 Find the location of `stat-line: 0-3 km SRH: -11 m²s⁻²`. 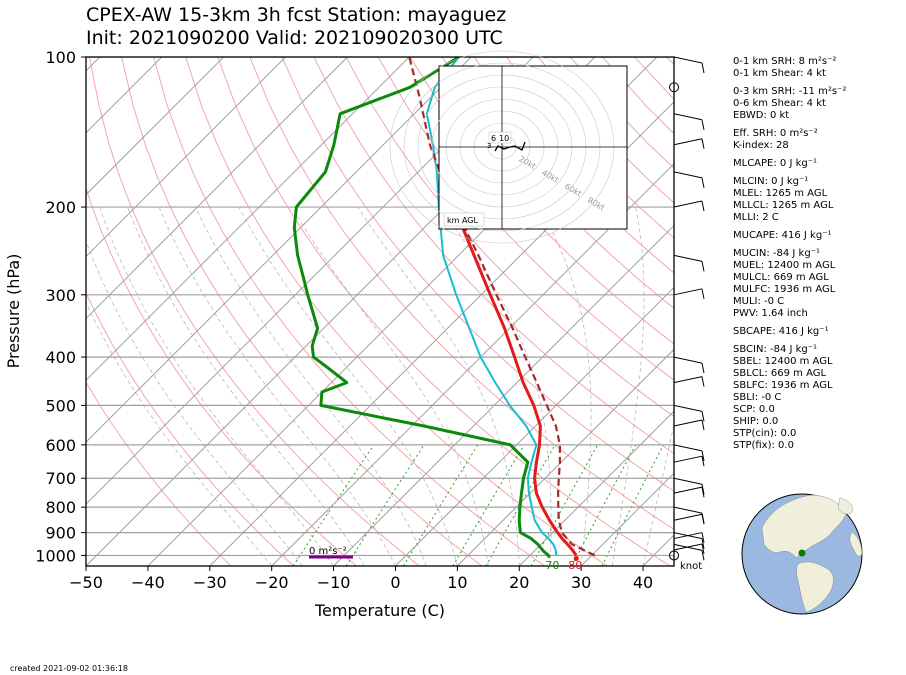

stat-line: 0-3 km SRH: -11 m²s⁻² is located at coordinates (790, 91).